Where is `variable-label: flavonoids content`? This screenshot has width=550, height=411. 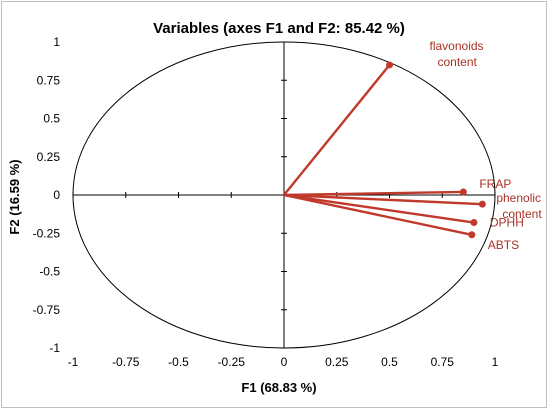 variable-label: flavonoids content is located at coordinates (457, 54).